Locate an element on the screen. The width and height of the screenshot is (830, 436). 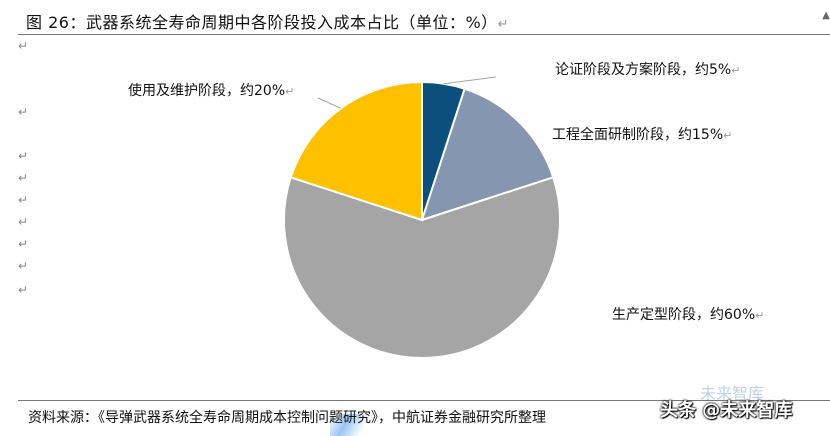
pie-slice is located at coordinates (422, 267).